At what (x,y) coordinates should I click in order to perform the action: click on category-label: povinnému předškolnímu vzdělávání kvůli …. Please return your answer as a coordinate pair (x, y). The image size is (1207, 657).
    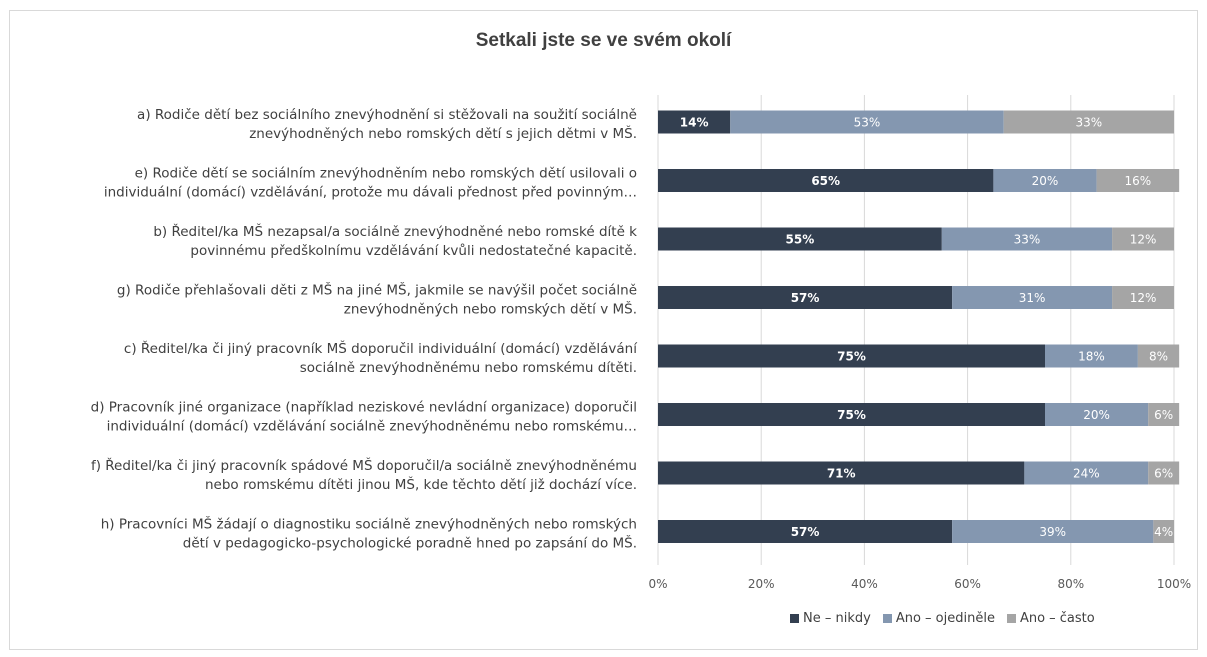
    Looking at the image, I should click on (413, 251).